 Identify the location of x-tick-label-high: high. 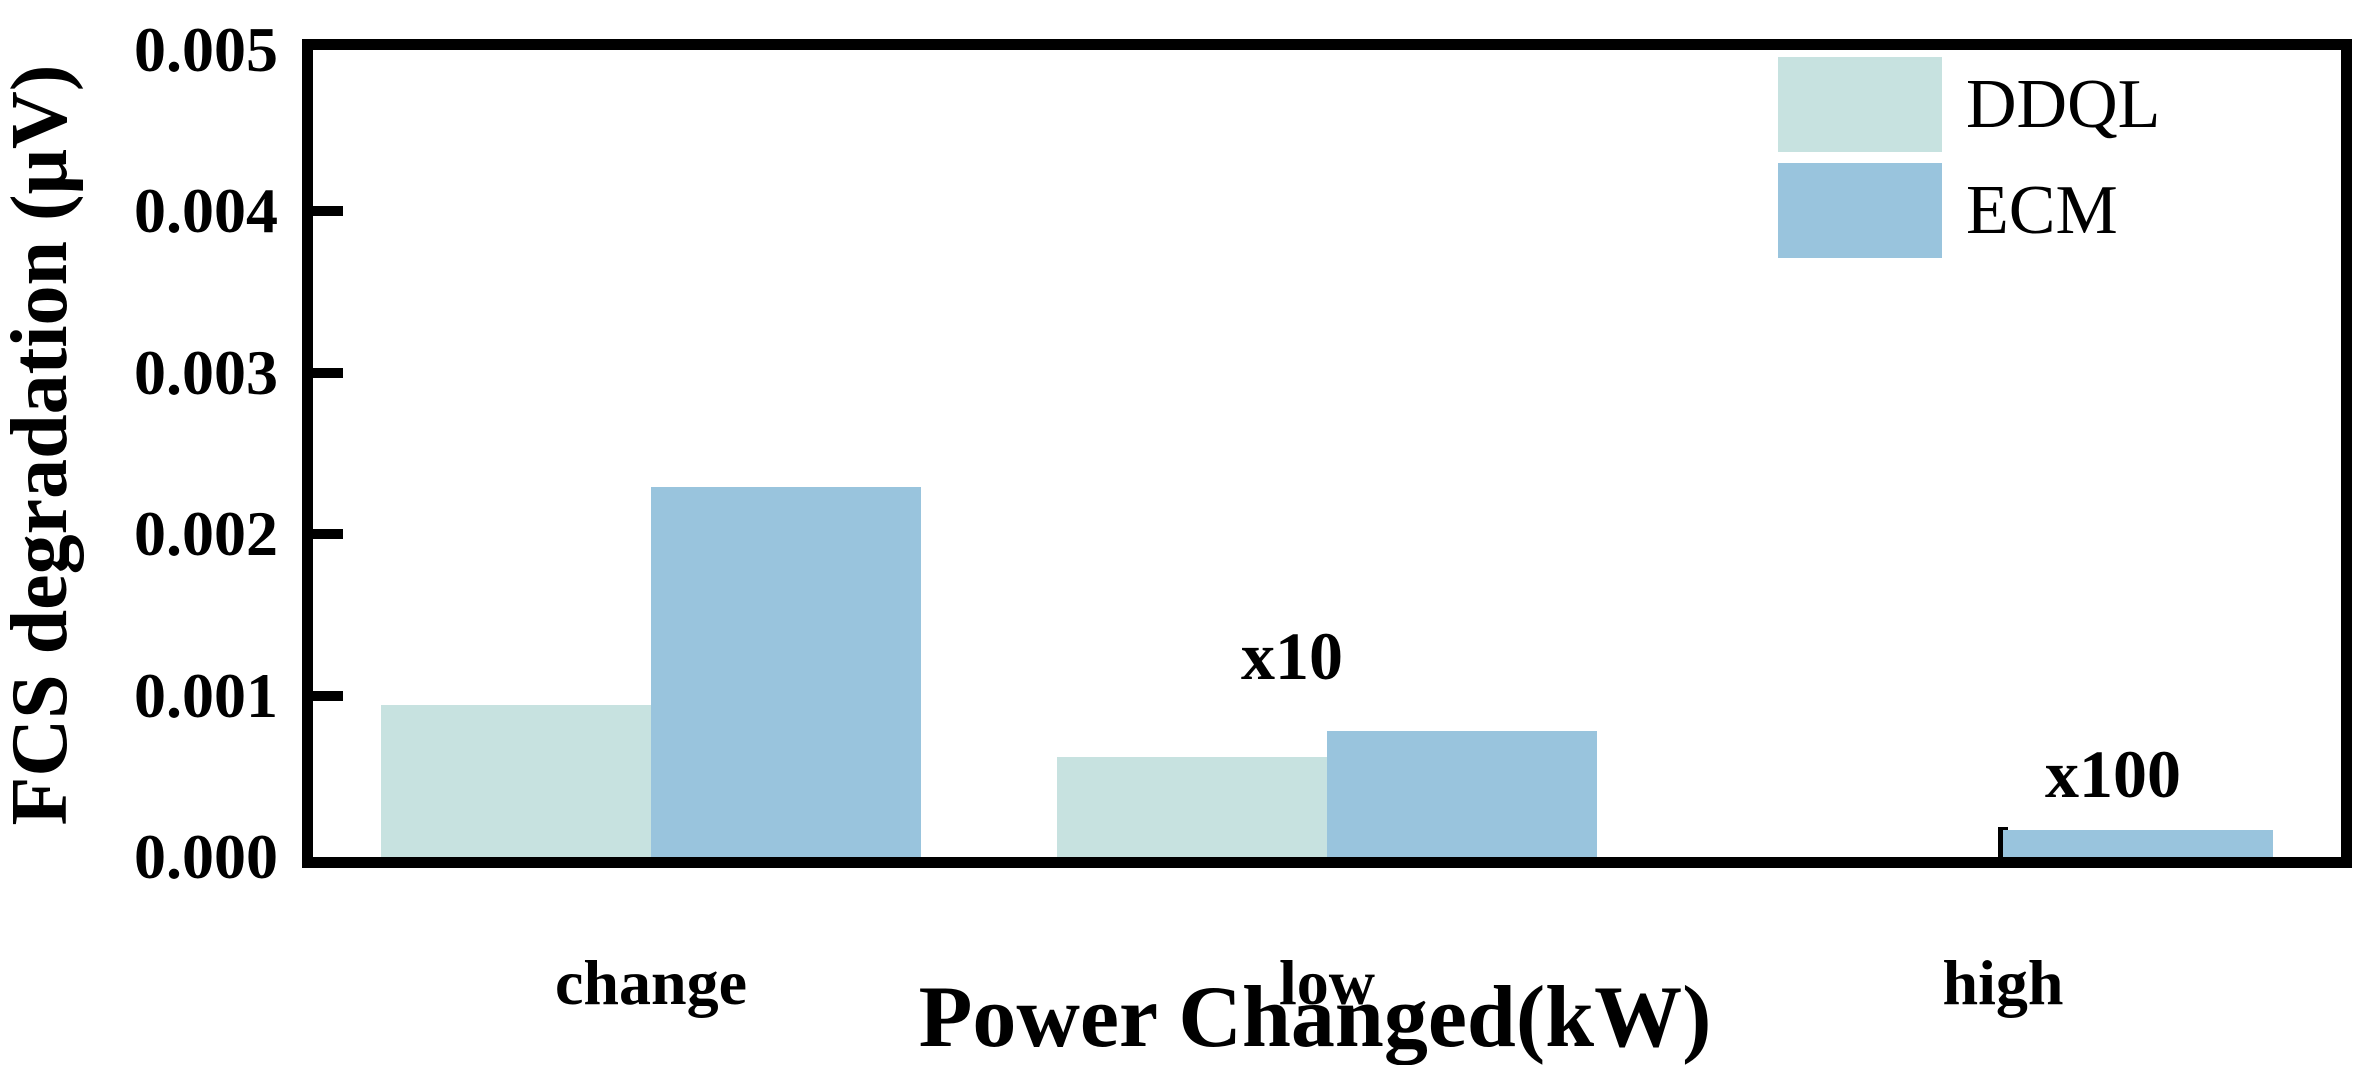
(2003, 982).